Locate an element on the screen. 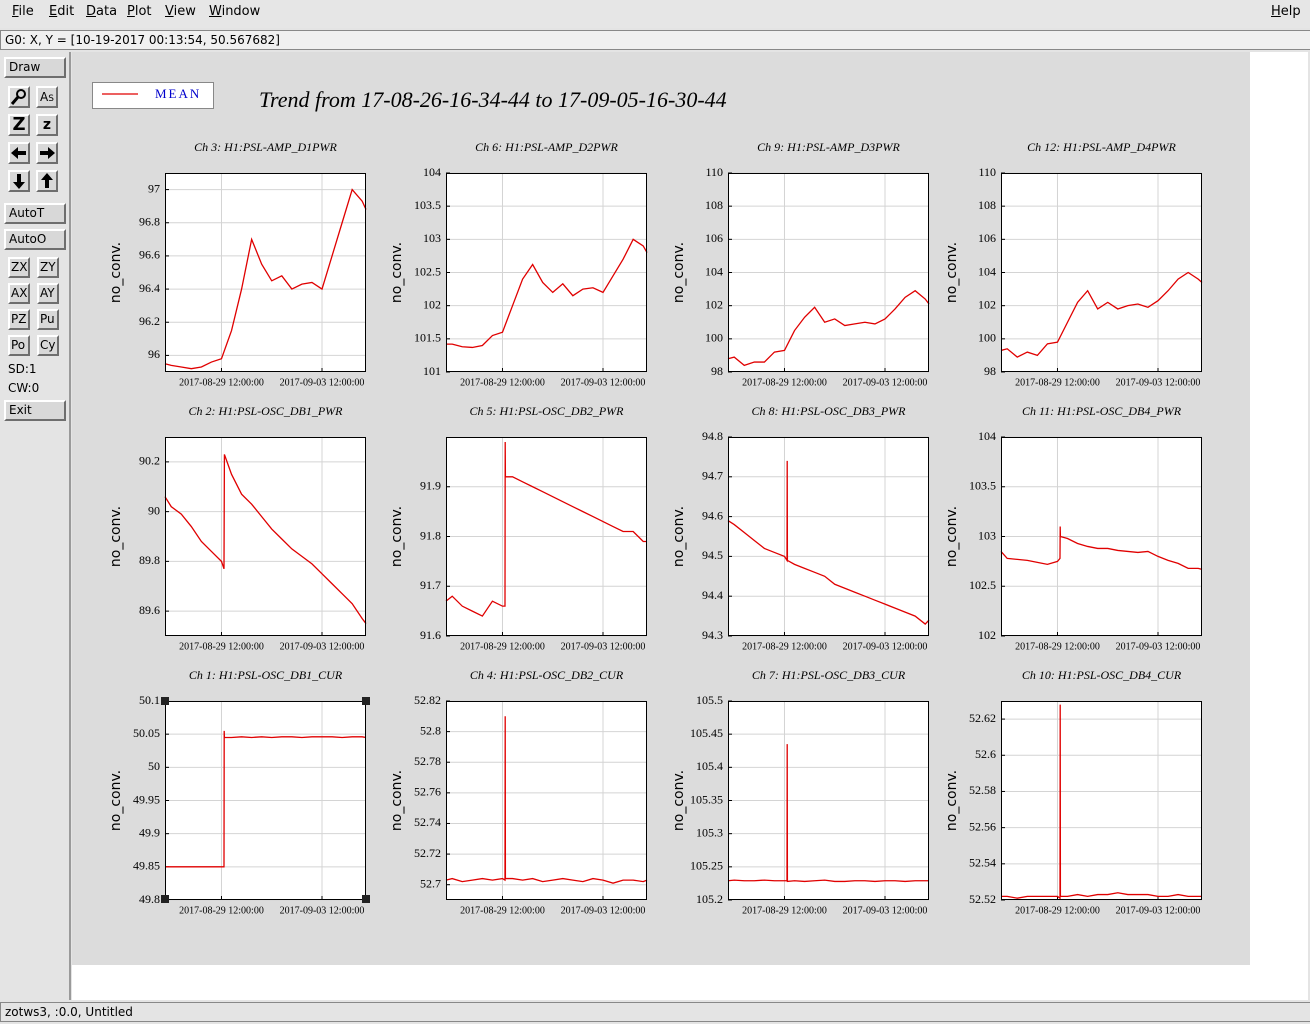 Image resolution: width=1310 pixels, height=1024 pixels. tool-button: Pu is located at coordinates (48, 319).